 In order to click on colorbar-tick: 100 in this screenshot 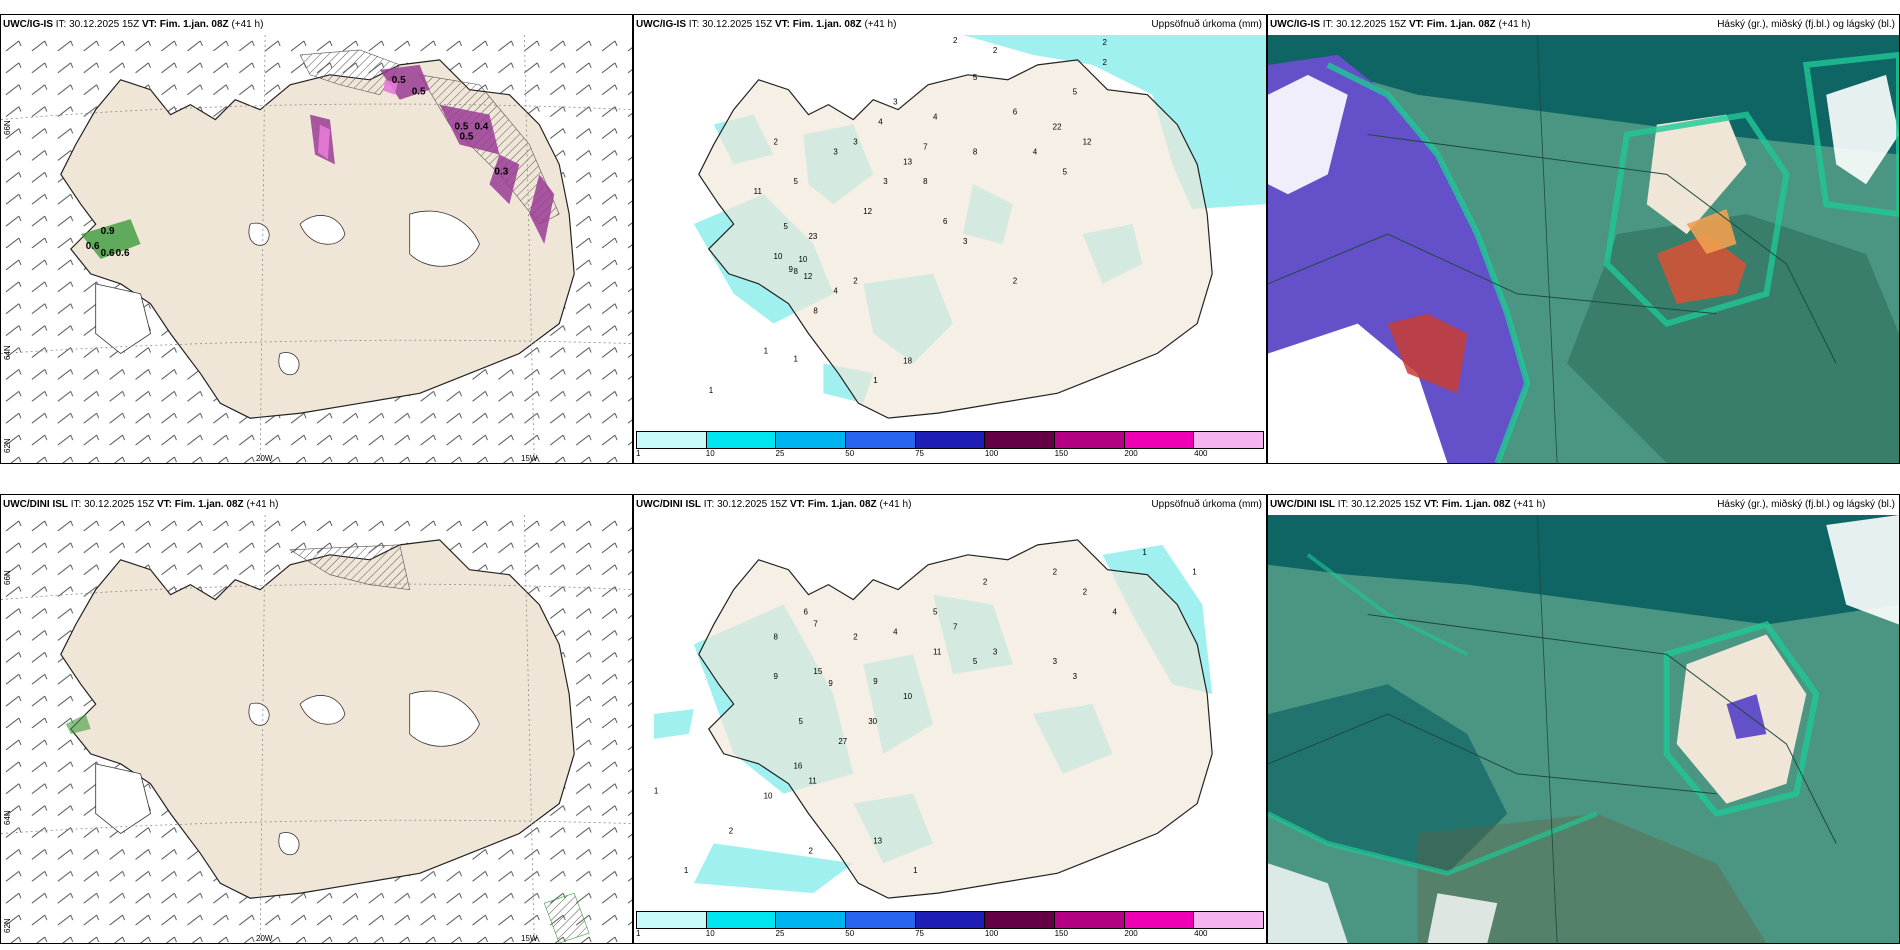, I will do `click(991, 453)`.